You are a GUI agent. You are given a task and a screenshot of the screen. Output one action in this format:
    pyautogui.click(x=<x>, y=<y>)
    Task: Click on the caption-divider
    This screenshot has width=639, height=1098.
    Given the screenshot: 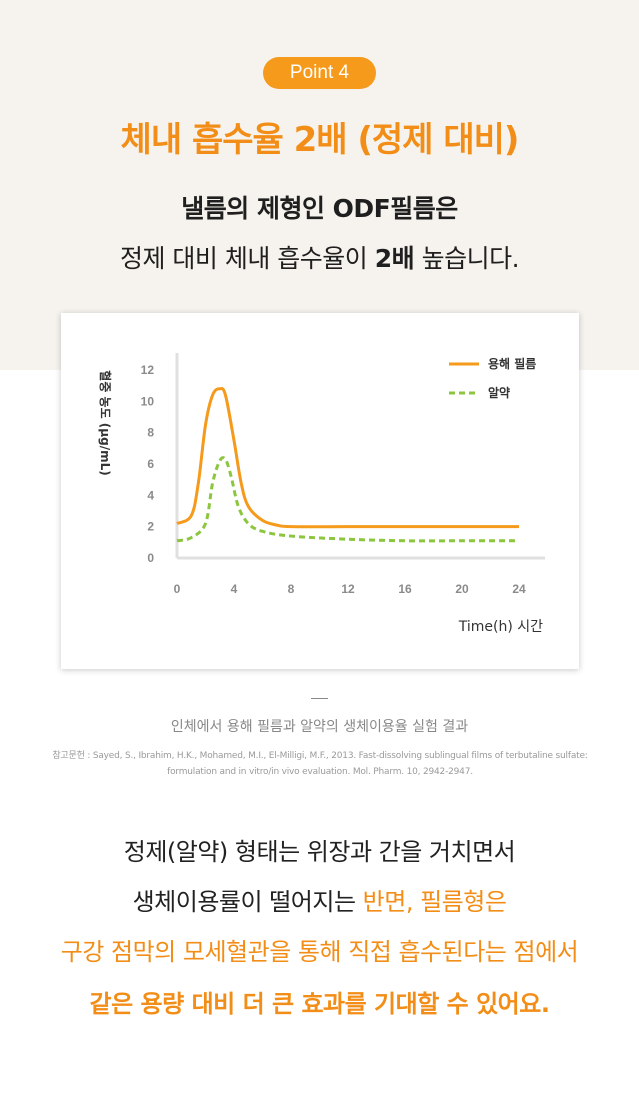 What is the action you would take?
    pyautogui.click(x=319, y=698)
    